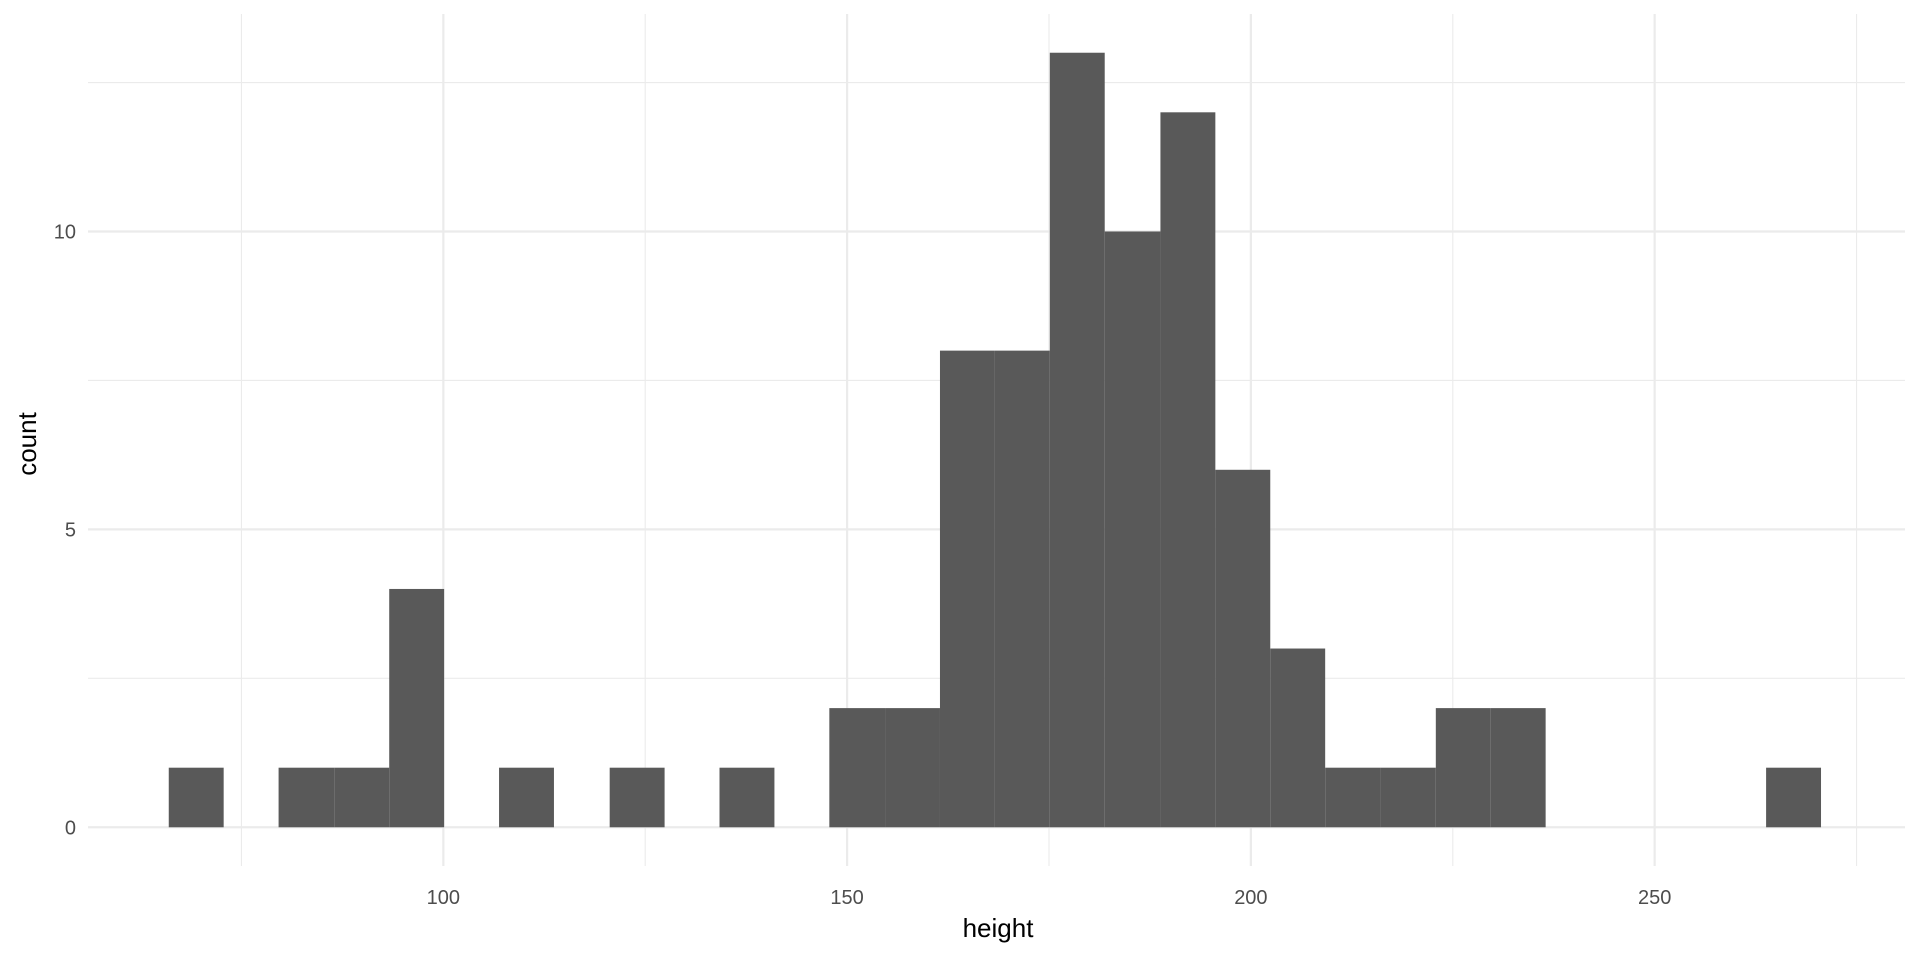 This screenshot has height=960, width=1920. I want to click on x-axis-tick-labels: 100 150 200 250, so click(1049, 898).